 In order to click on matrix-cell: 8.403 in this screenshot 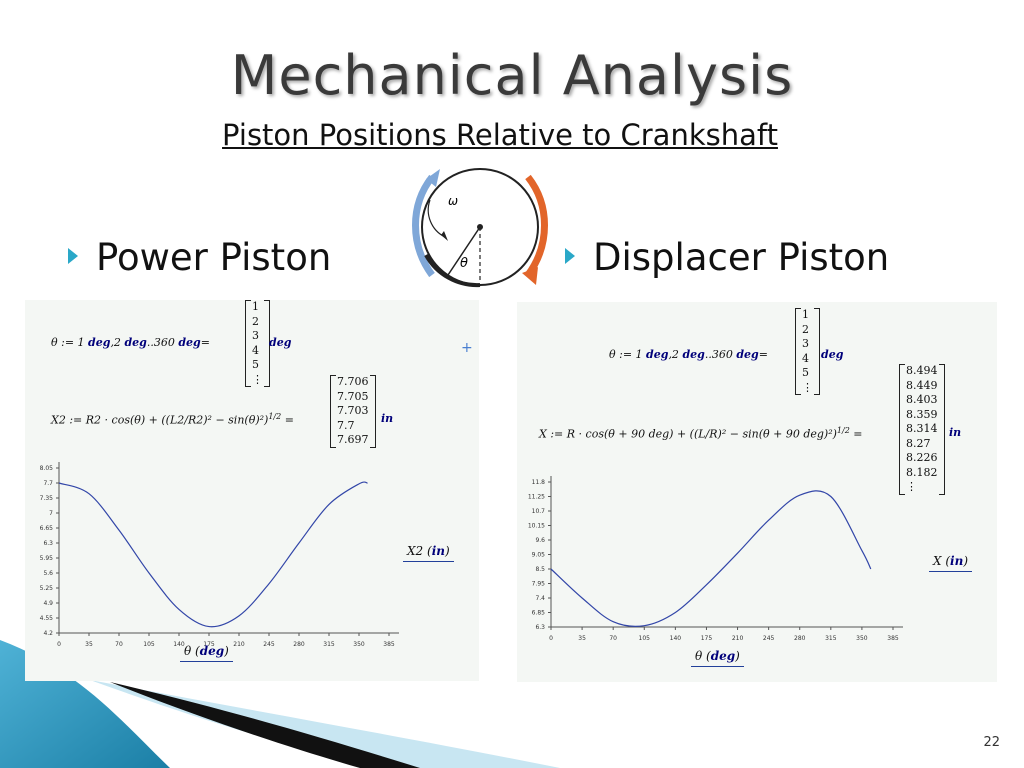, I will do `click(922, 399)`.